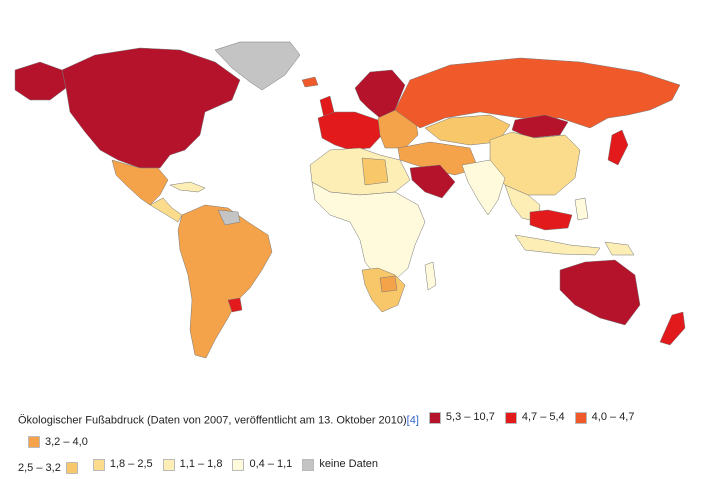 The width and height of the screenshot is (710, 479). I want to click on legend-item: 2,5 – 3,2, so click(50, 468).